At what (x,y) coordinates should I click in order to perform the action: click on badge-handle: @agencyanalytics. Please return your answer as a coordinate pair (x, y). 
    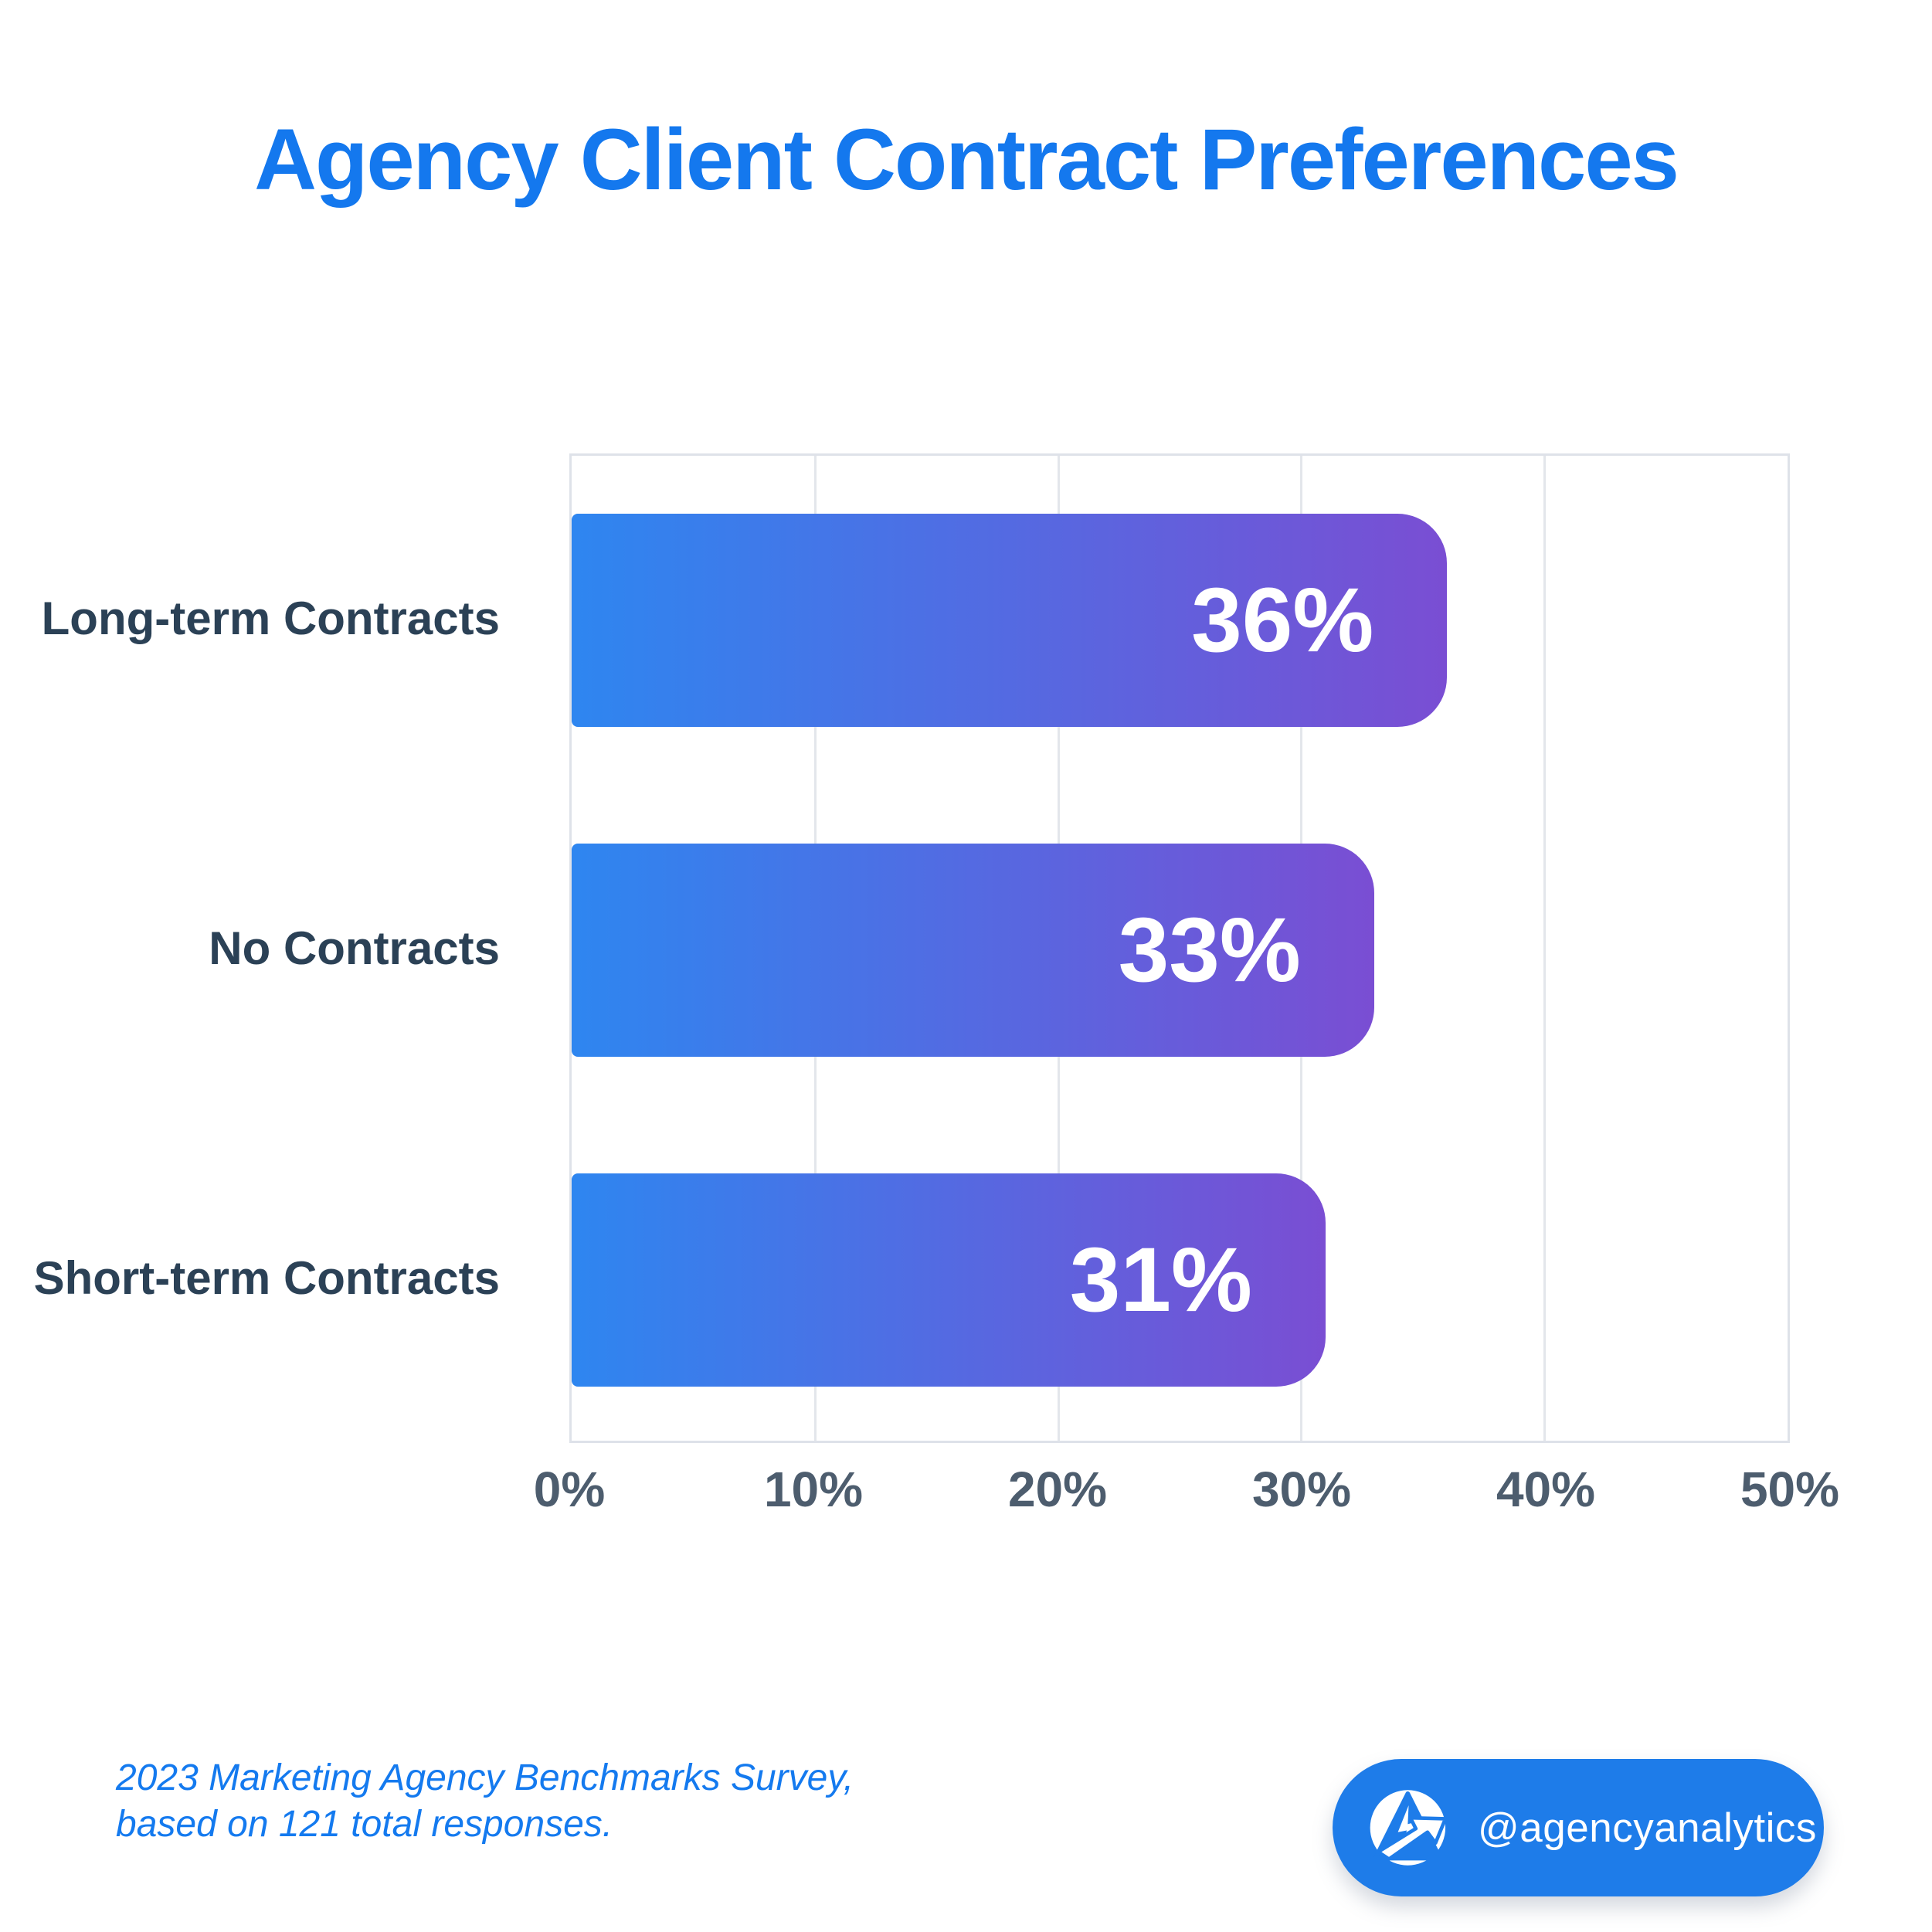
    Looking at the image, I should click on (1648, 1828).